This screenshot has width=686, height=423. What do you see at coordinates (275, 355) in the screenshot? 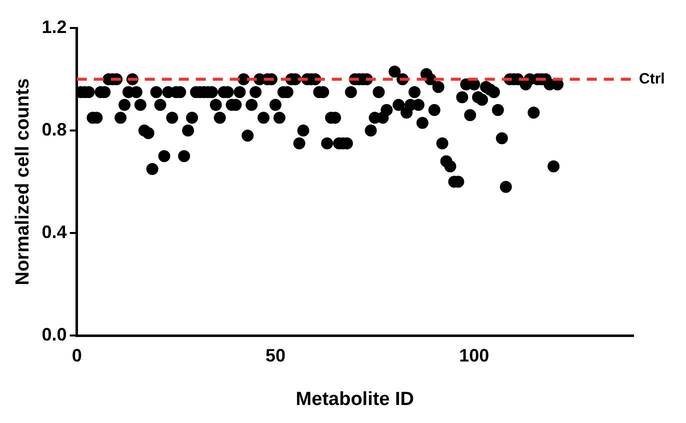
I see `x-tick-label: 50` at bounding box center [275, 355].